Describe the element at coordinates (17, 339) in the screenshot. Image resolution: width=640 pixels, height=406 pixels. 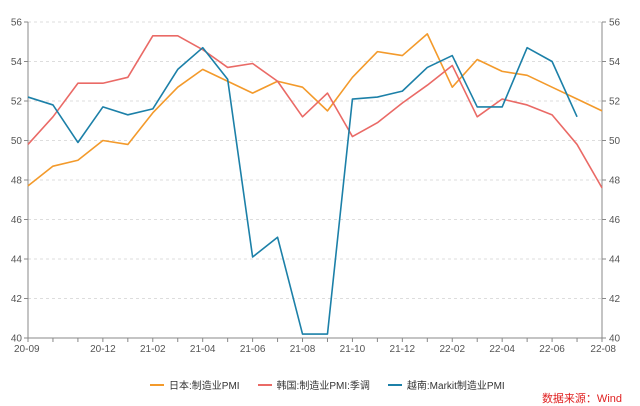
I see `y-tick-label-left: 40` at that location.